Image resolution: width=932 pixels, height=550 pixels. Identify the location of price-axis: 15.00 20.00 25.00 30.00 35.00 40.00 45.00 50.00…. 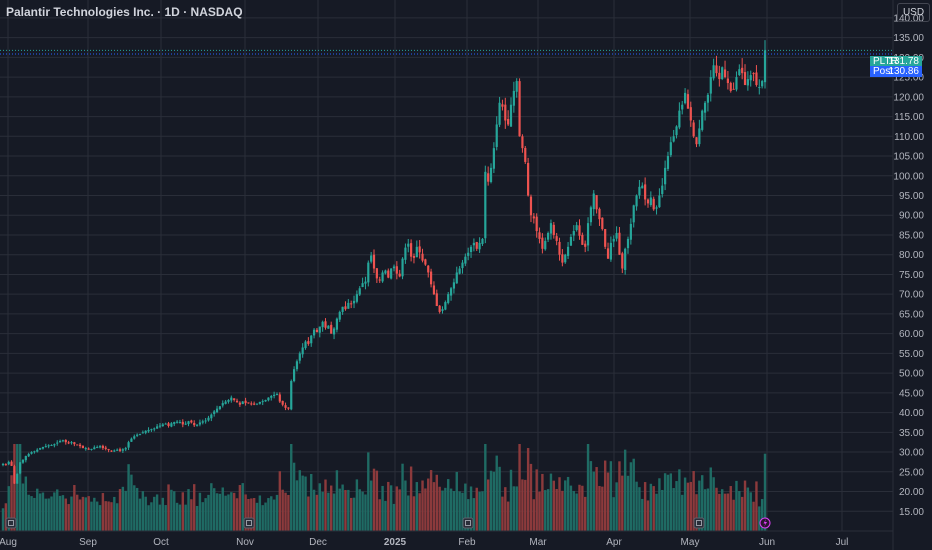
(908, 275).